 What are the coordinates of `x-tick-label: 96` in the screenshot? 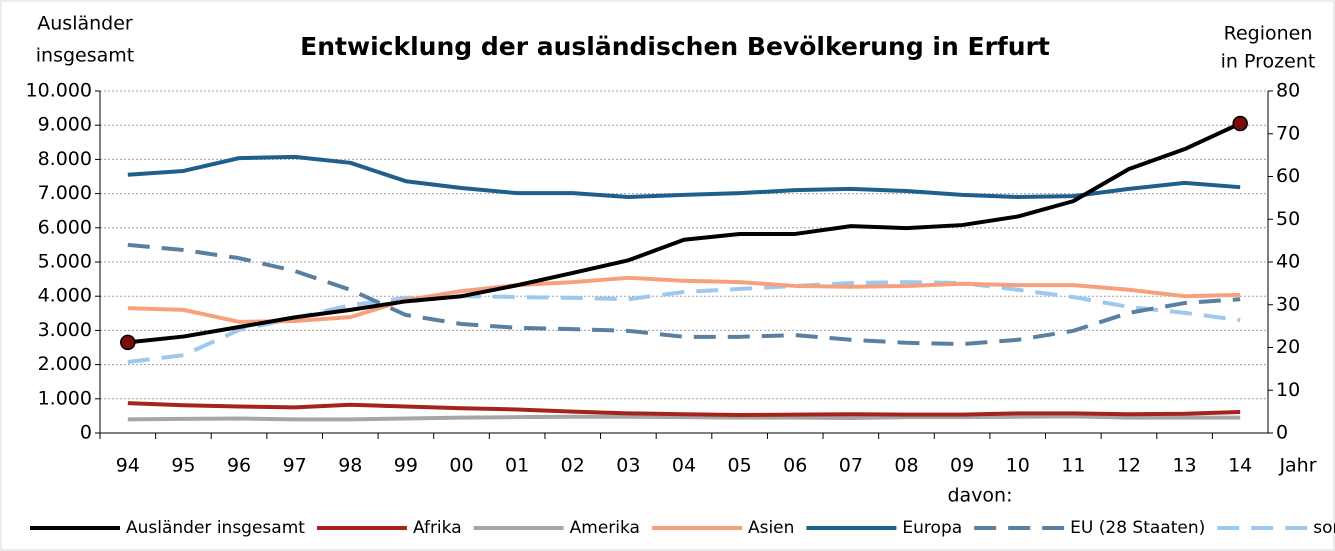 It's located at (239, 466).